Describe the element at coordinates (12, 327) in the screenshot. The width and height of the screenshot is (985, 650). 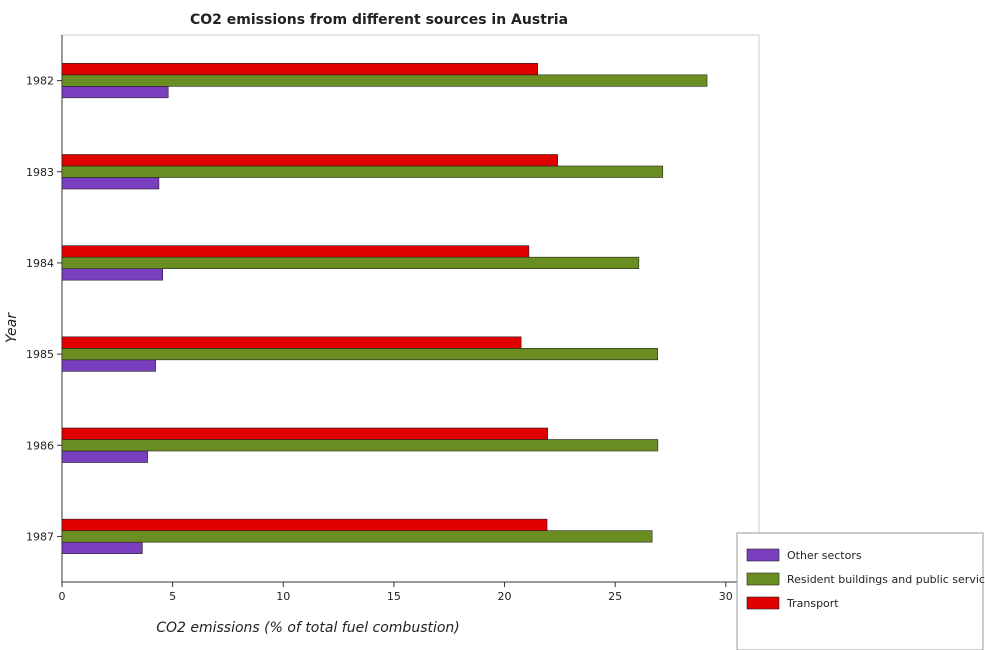
I see `y-axis-label: Year` at that location.